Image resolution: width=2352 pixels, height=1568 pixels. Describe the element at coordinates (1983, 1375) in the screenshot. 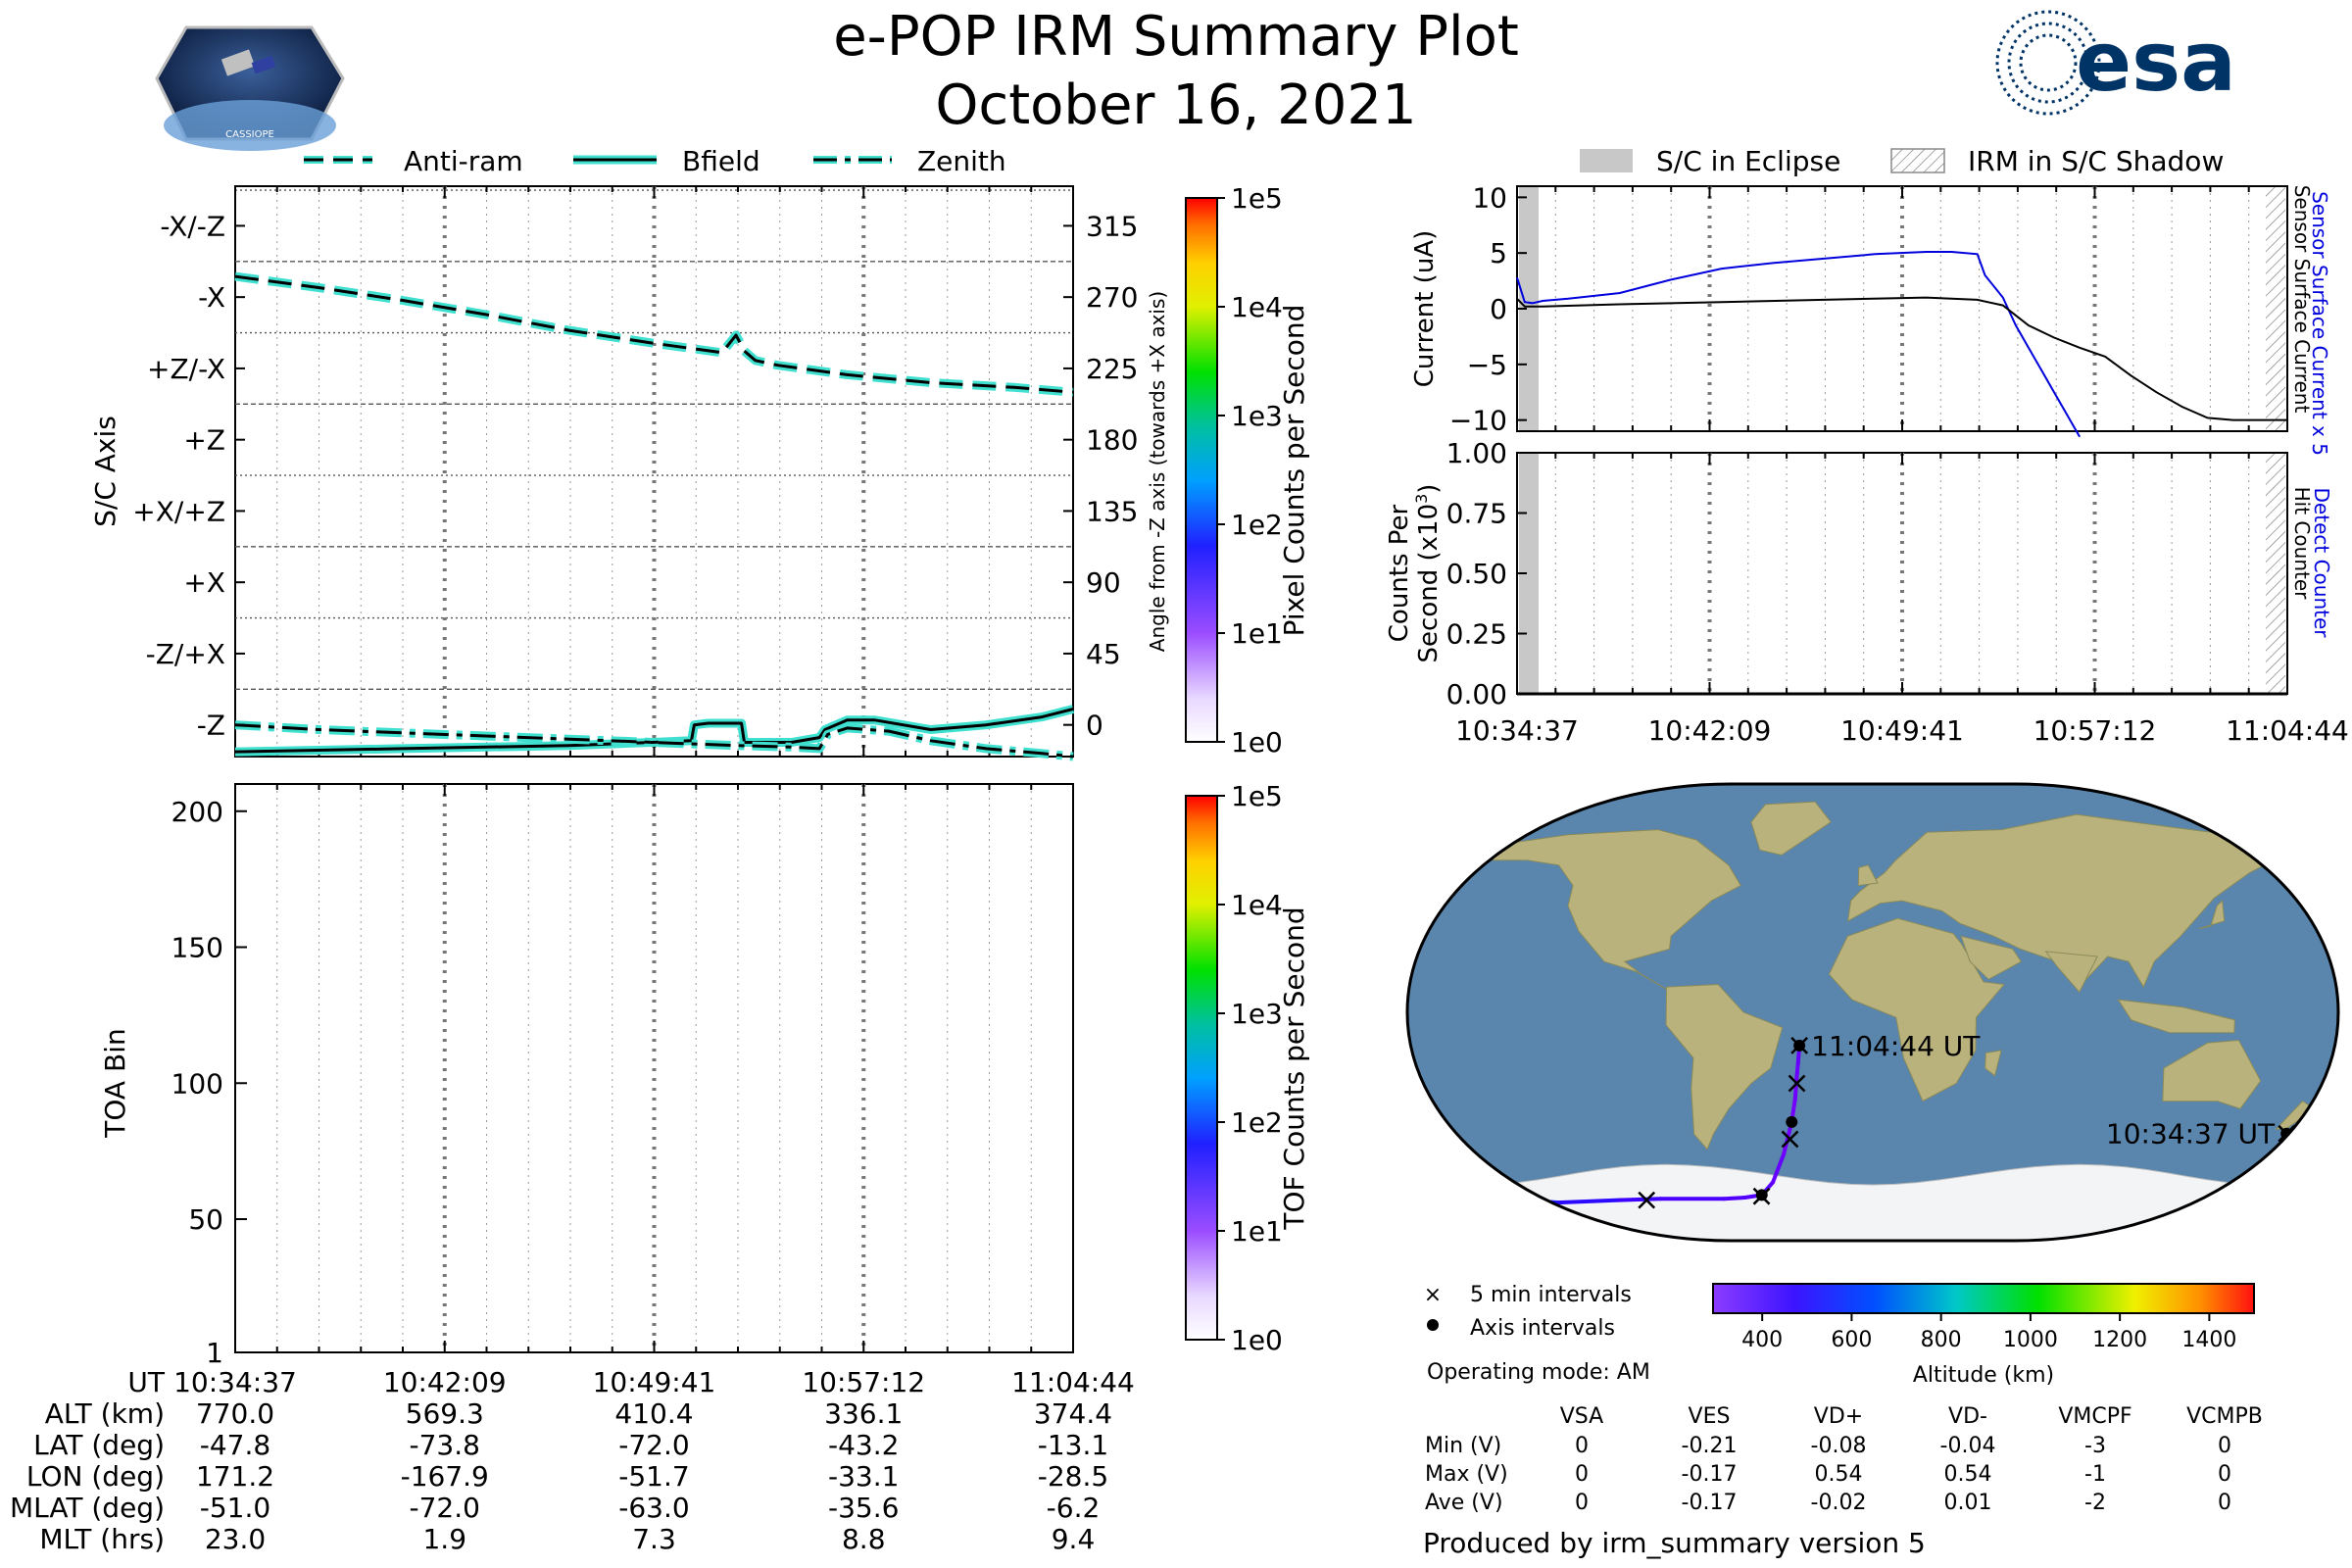

I see `altitude-colorbar-label: Altitude (km)` at that location.